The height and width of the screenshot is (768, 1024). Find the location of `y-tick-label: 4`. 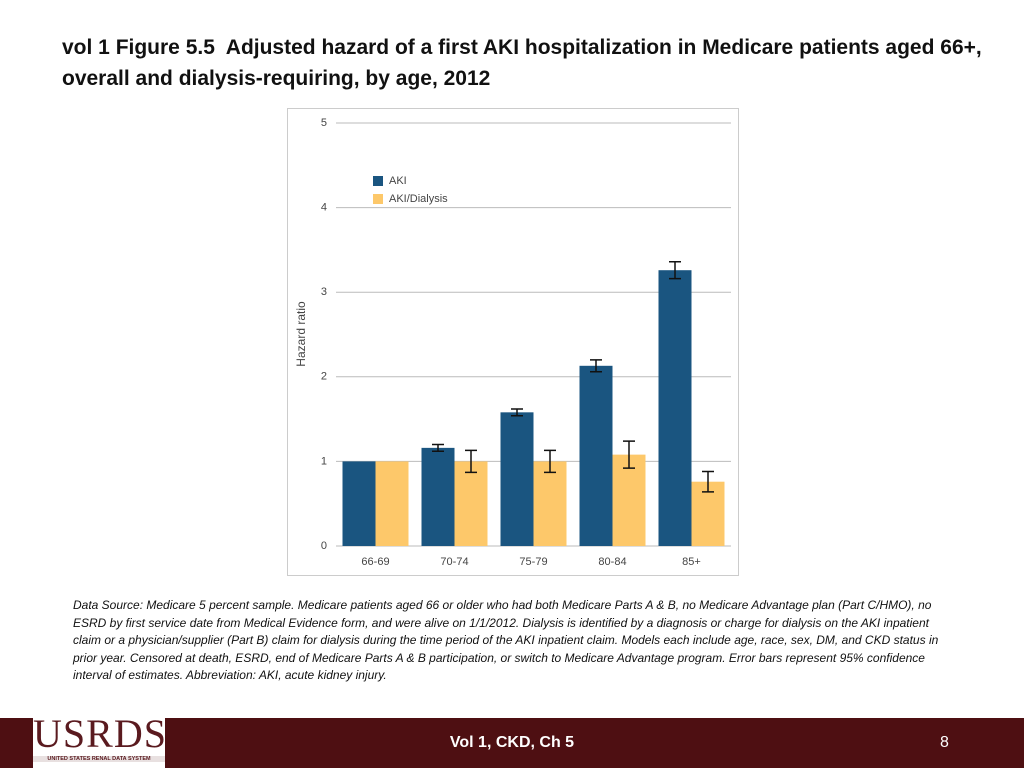

y-tick-label: 4 is located at coordinates (324, 208).